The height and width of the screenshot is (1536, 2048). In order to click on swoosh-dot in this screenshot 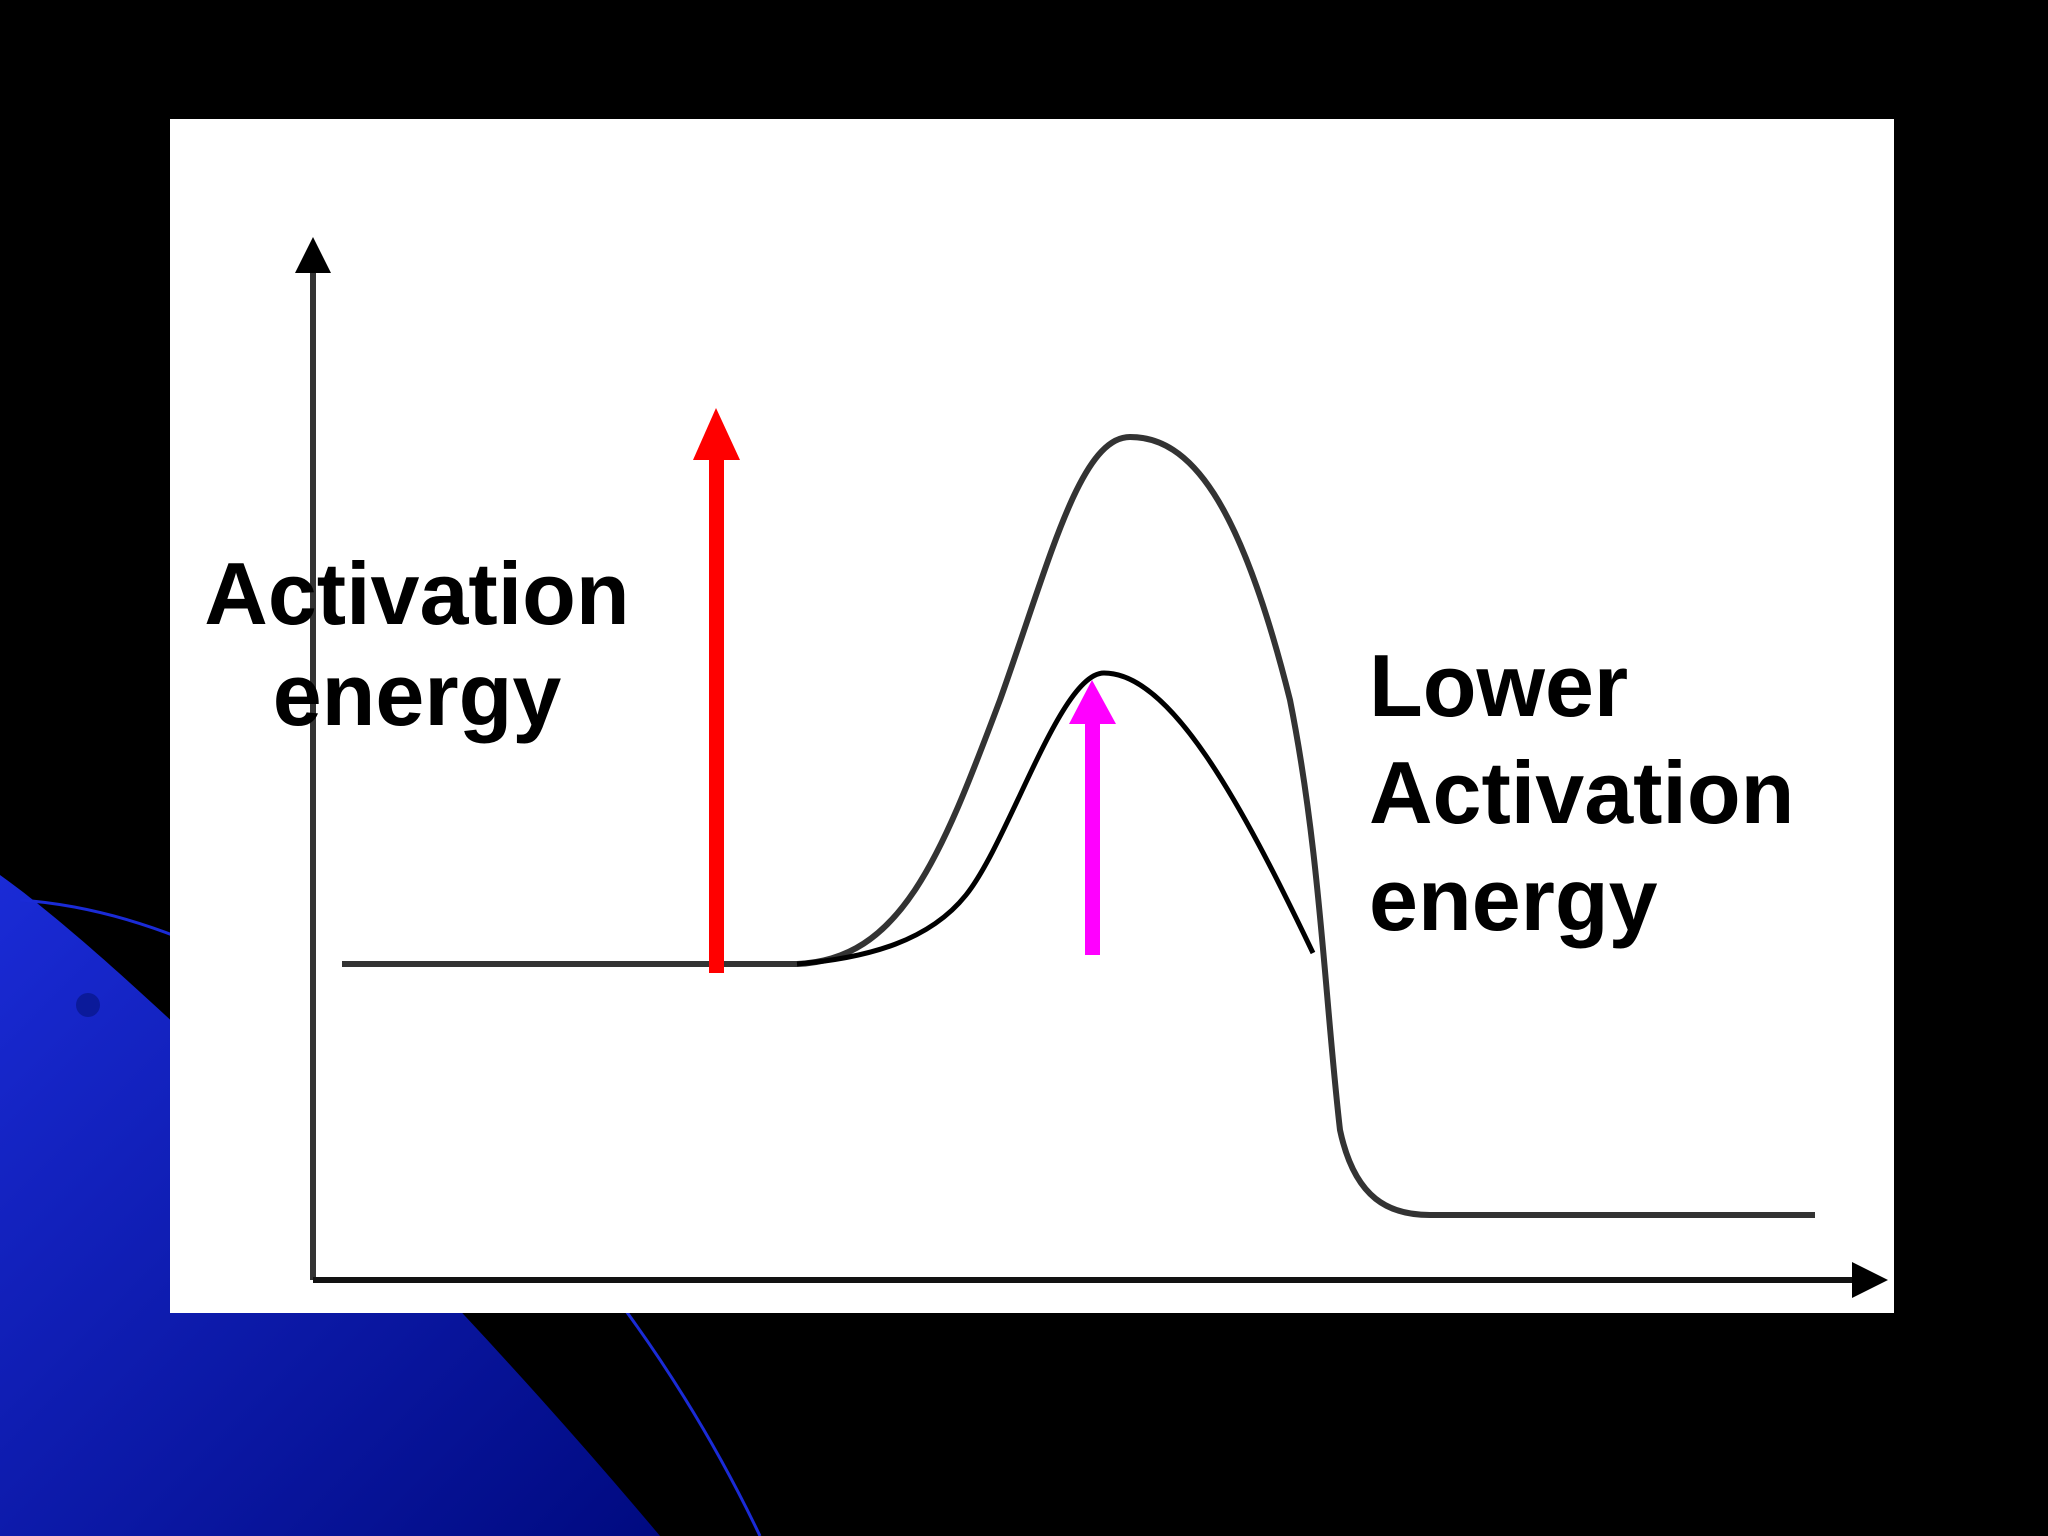, I will do `click(88, 1005)`.